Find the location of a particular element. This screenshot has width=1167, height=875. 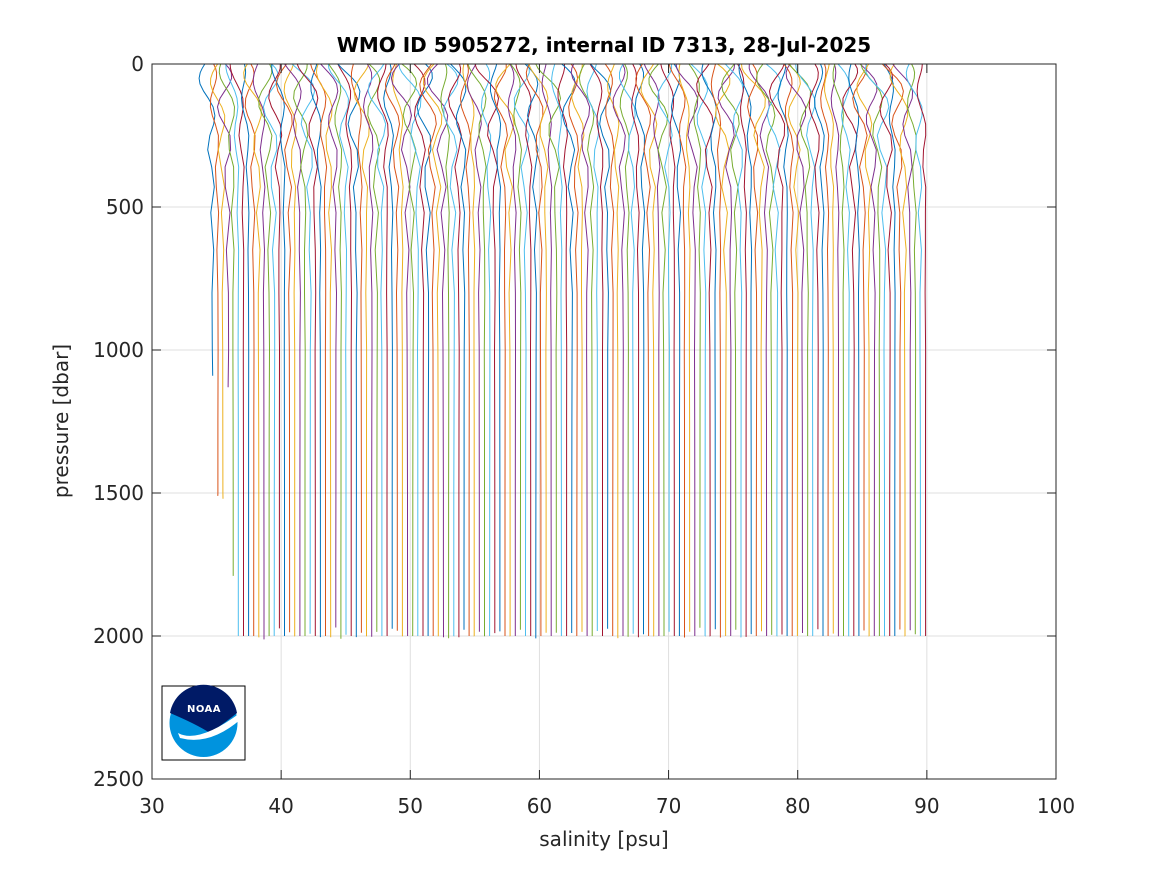

x-tick-labels: 30 40 50 60 70 80 90 100 is located at coordinates (607, 806).